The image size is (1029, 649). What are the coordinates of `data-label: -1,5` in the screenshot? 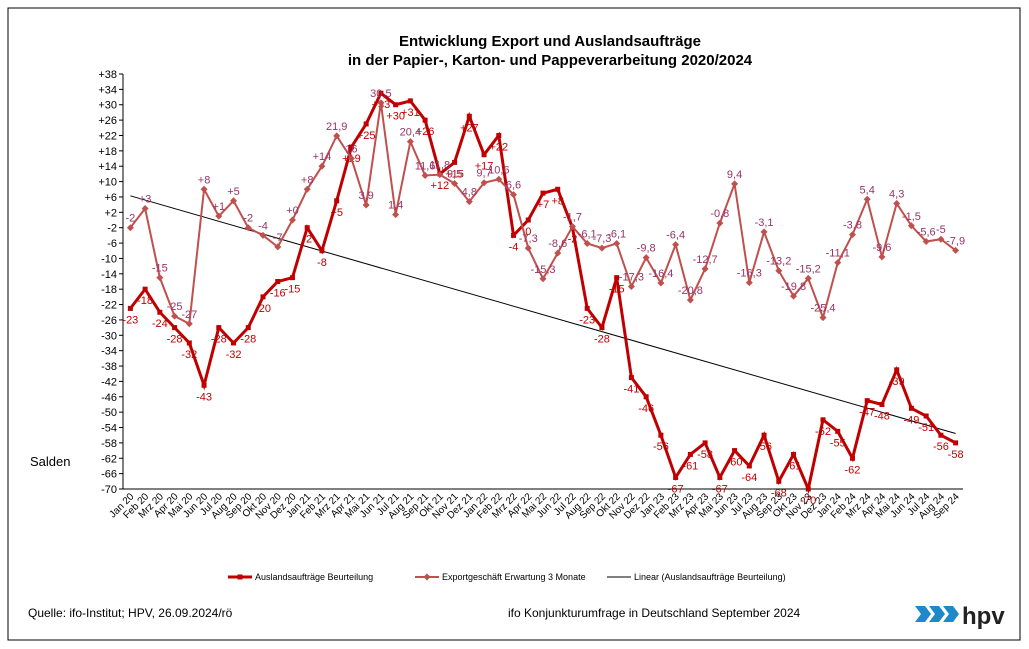 It's located at (911, 217).